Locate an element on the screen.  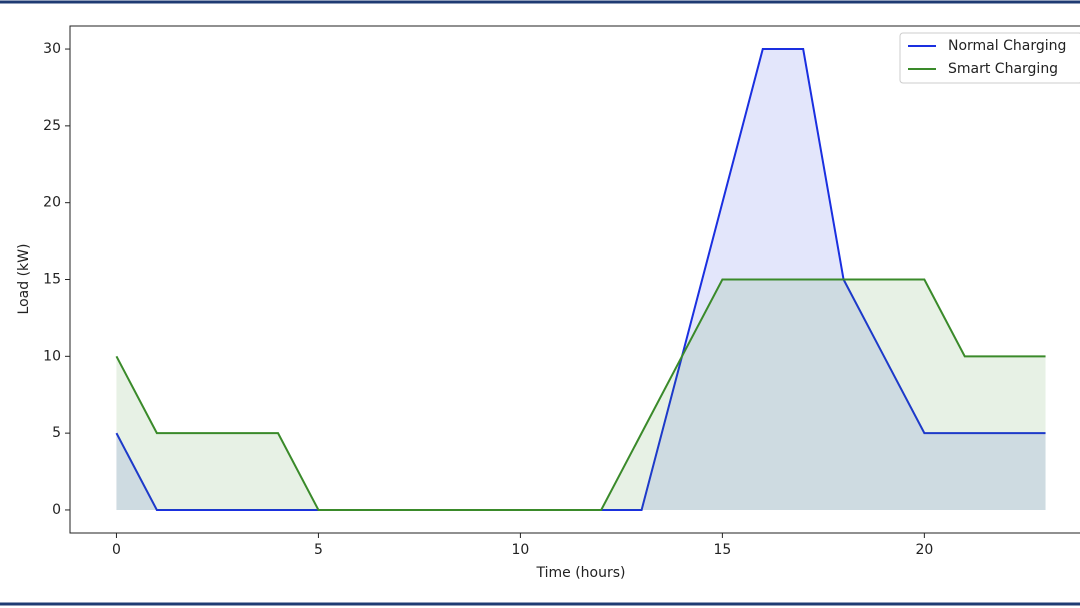
x-tick-label: 20 is located at coordinates (924, 550).